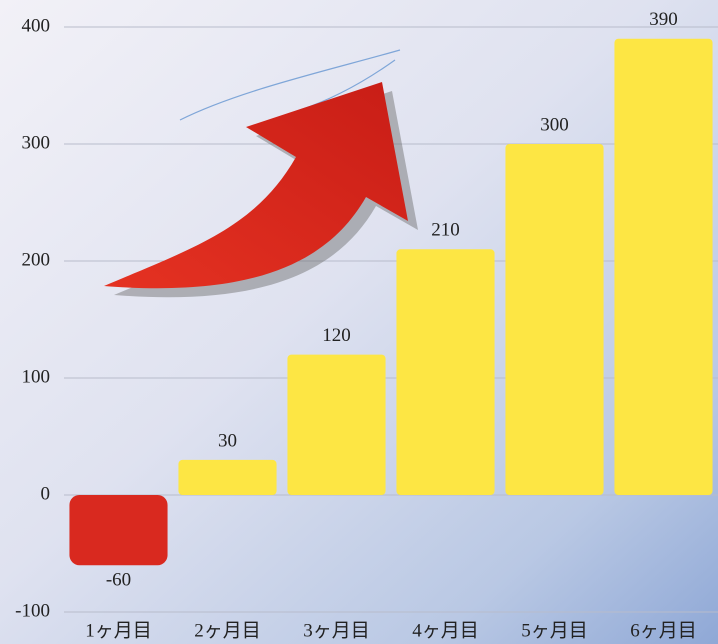 Image resolution: width=718 pixels, height=644 pixels. I want to click on x-tick-label: 3ヶ月目, so click(336, 630).